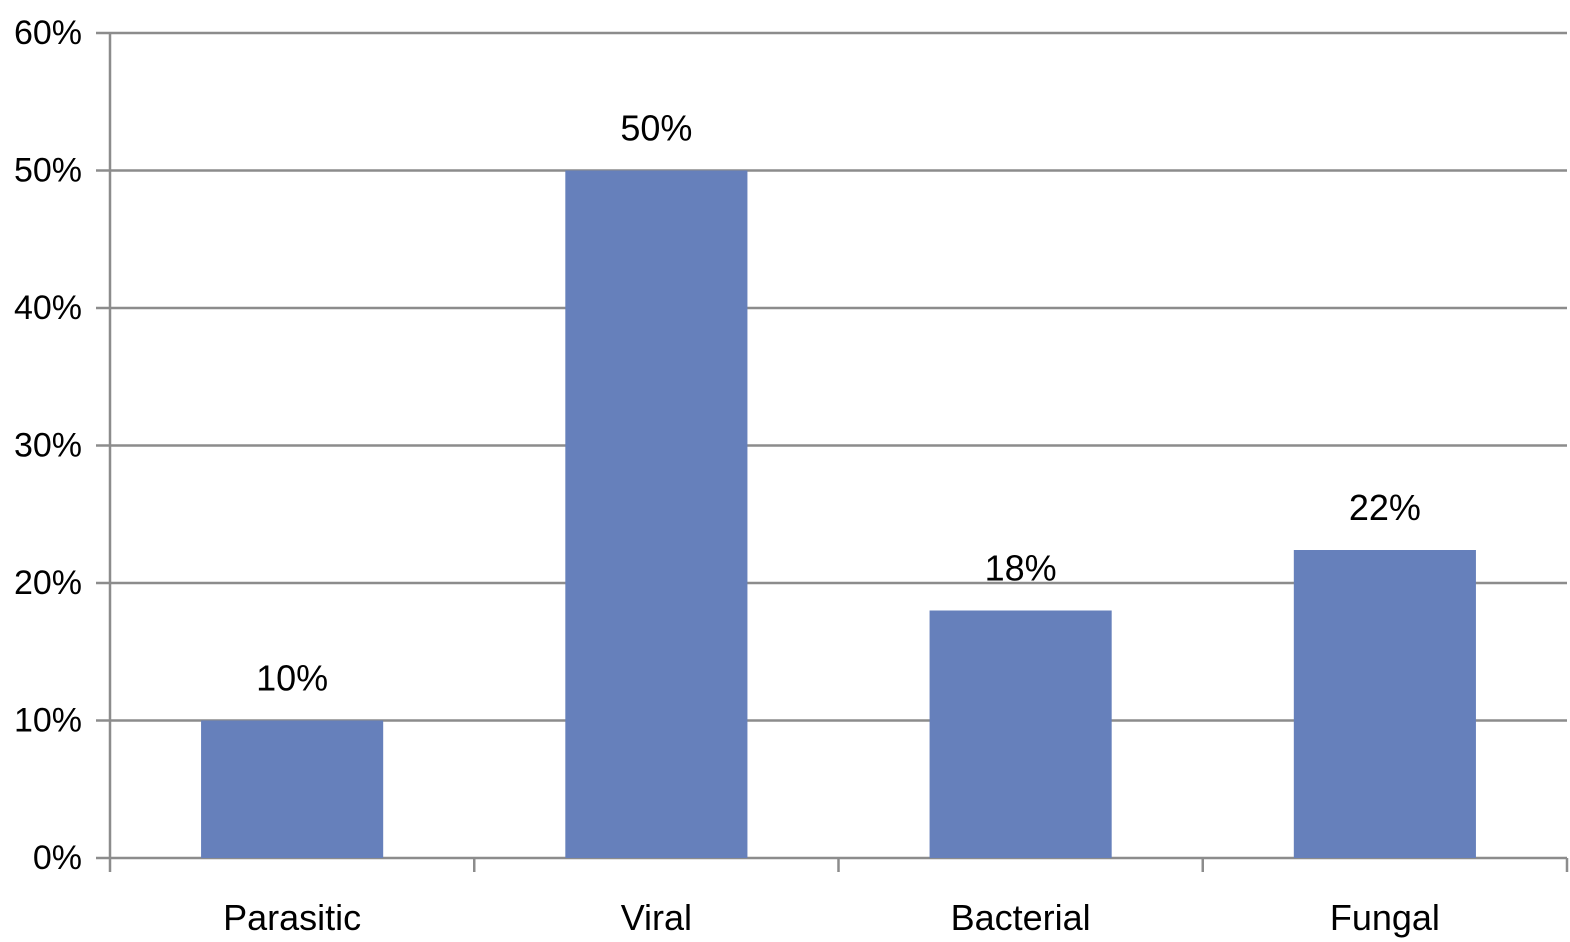 This screenshot has height=942, width=1570. What do you see at coordinates (1384, 704) in the screenshot?
I see `bar-fungal` at bounding box center [1384, 704].